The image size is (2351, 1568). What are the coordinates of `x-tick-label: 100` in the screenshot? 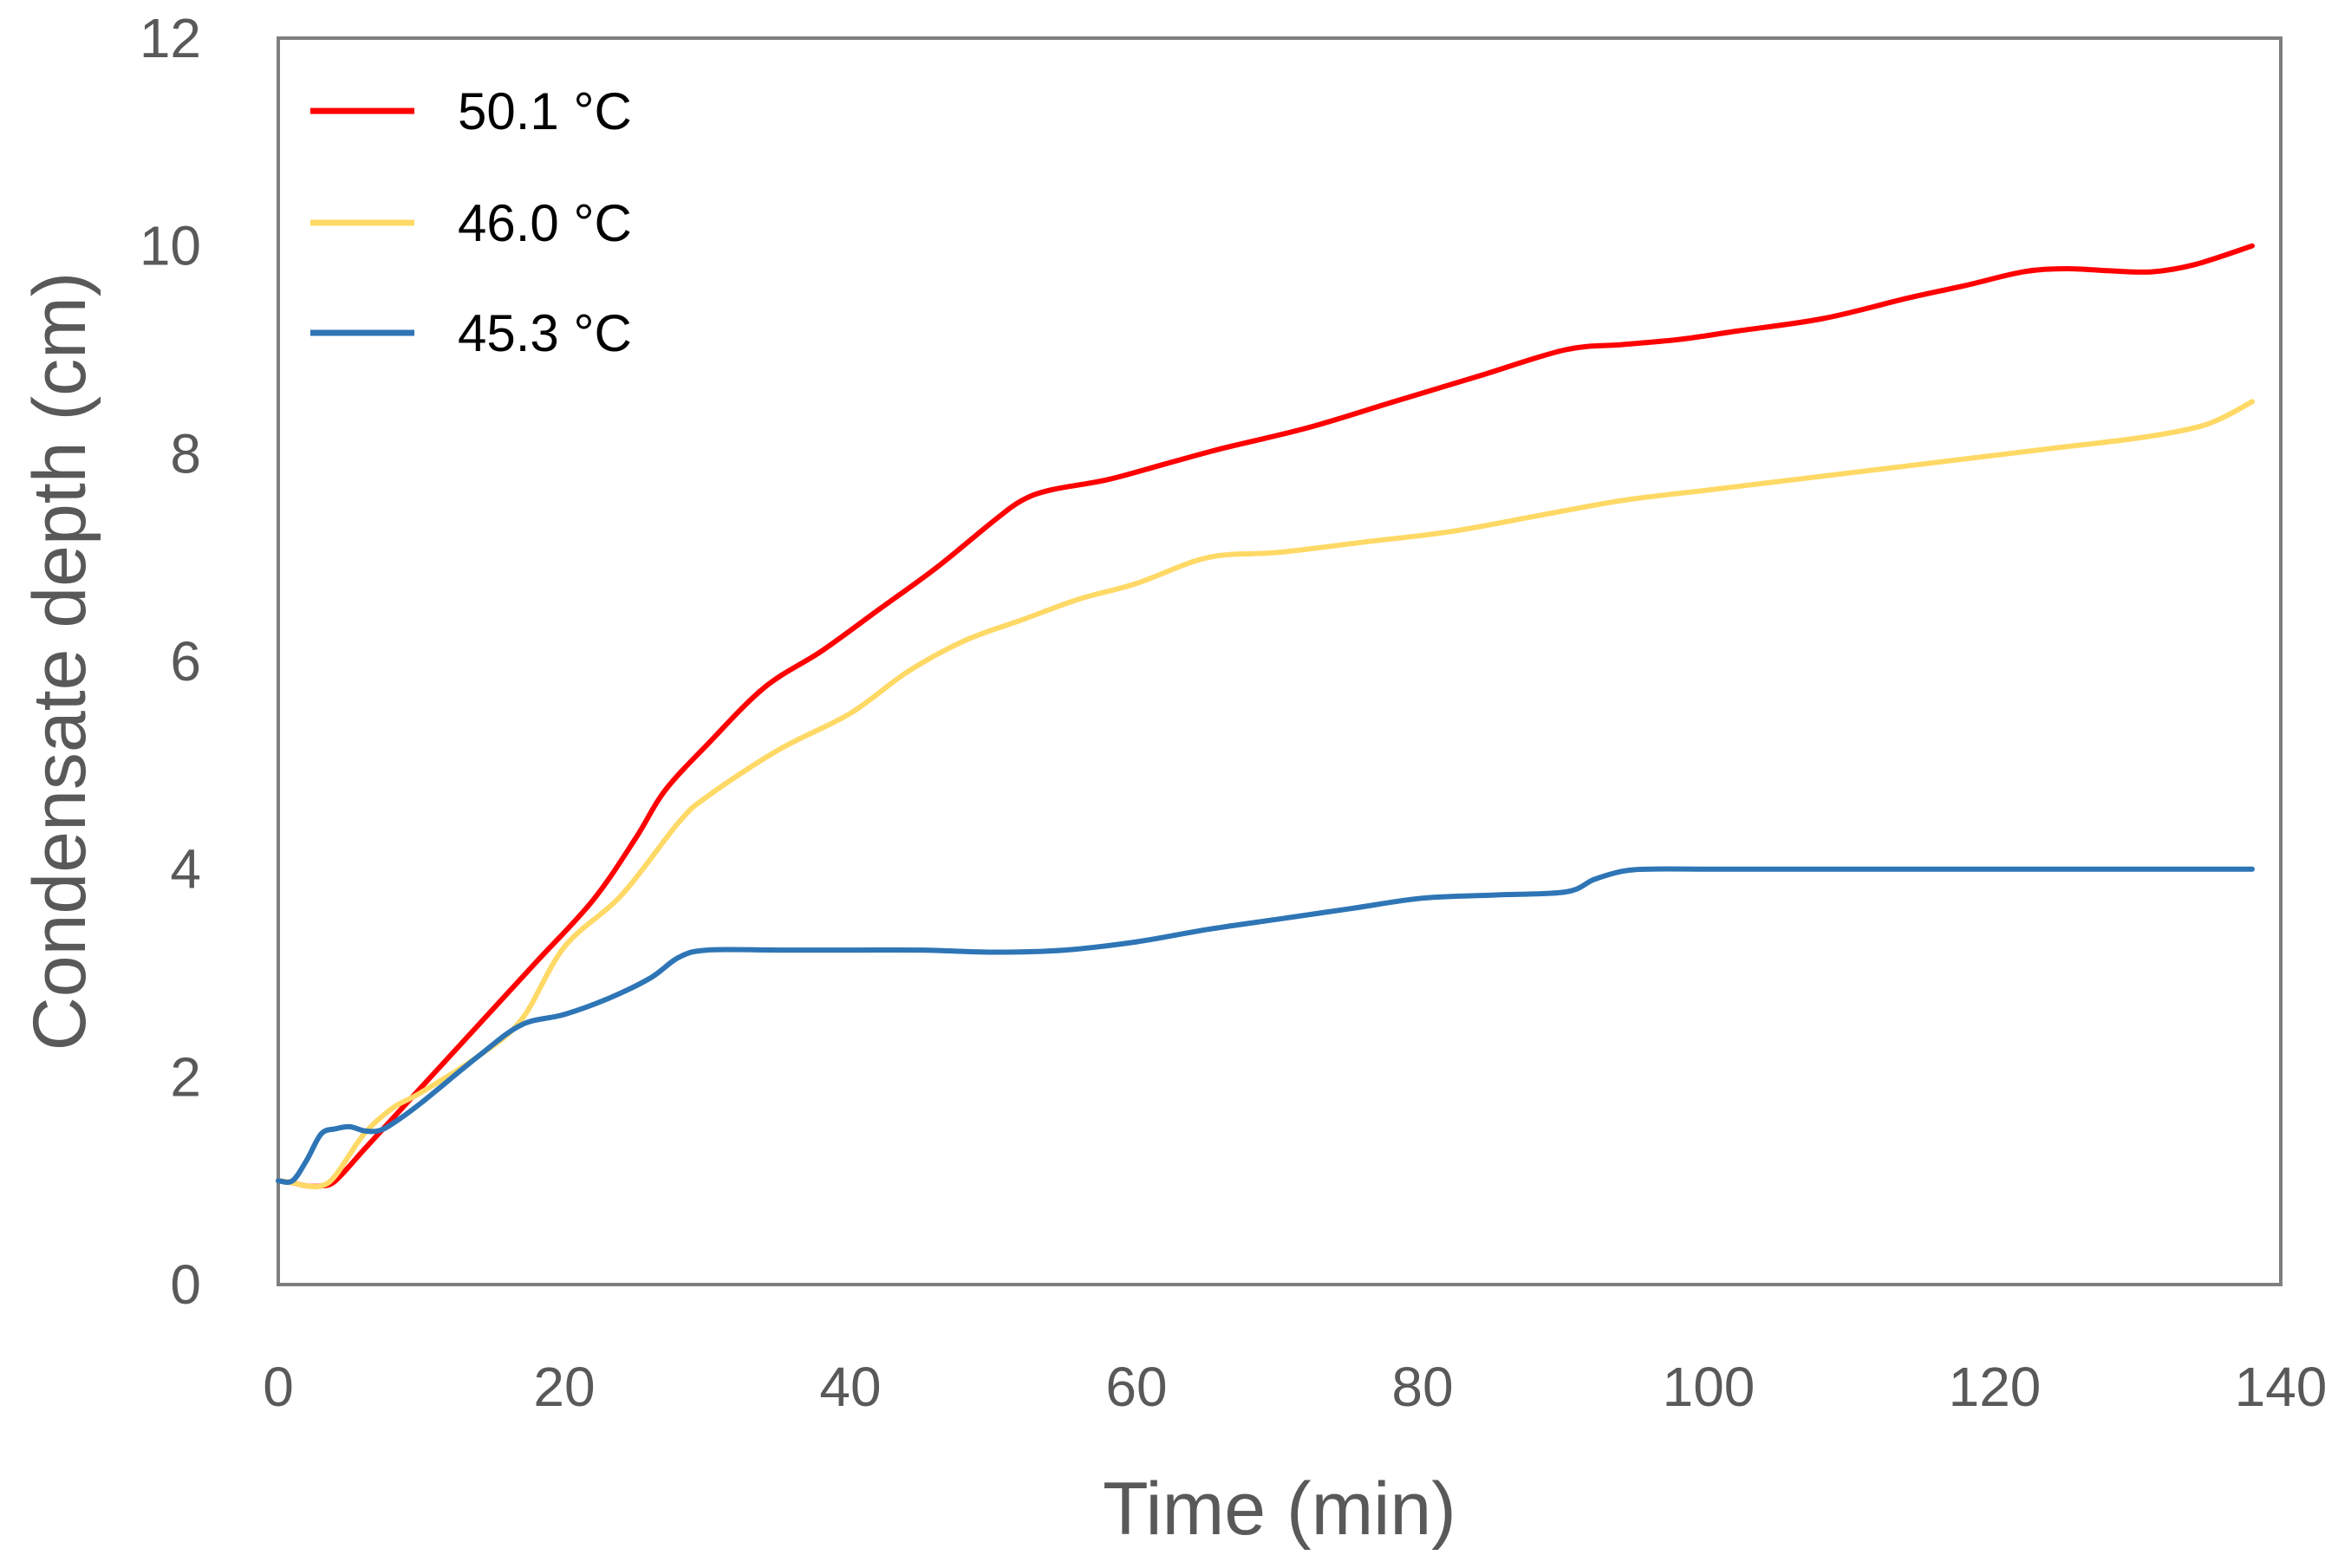 It's located at (1709, 1387).